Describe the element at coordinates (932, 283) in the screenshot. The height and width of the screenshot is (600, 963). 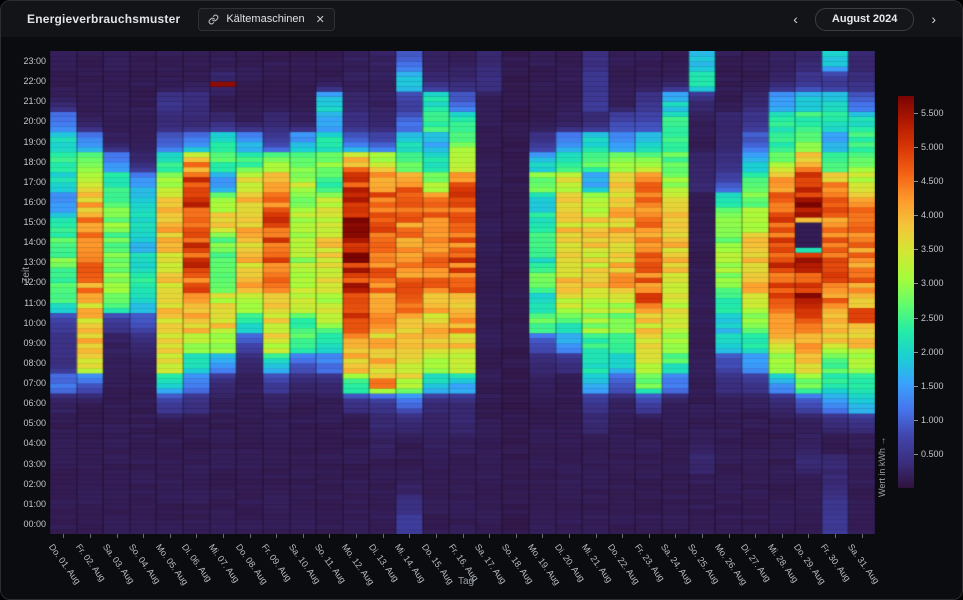
I see `colorbar-tick-label: 3.000` at that location.